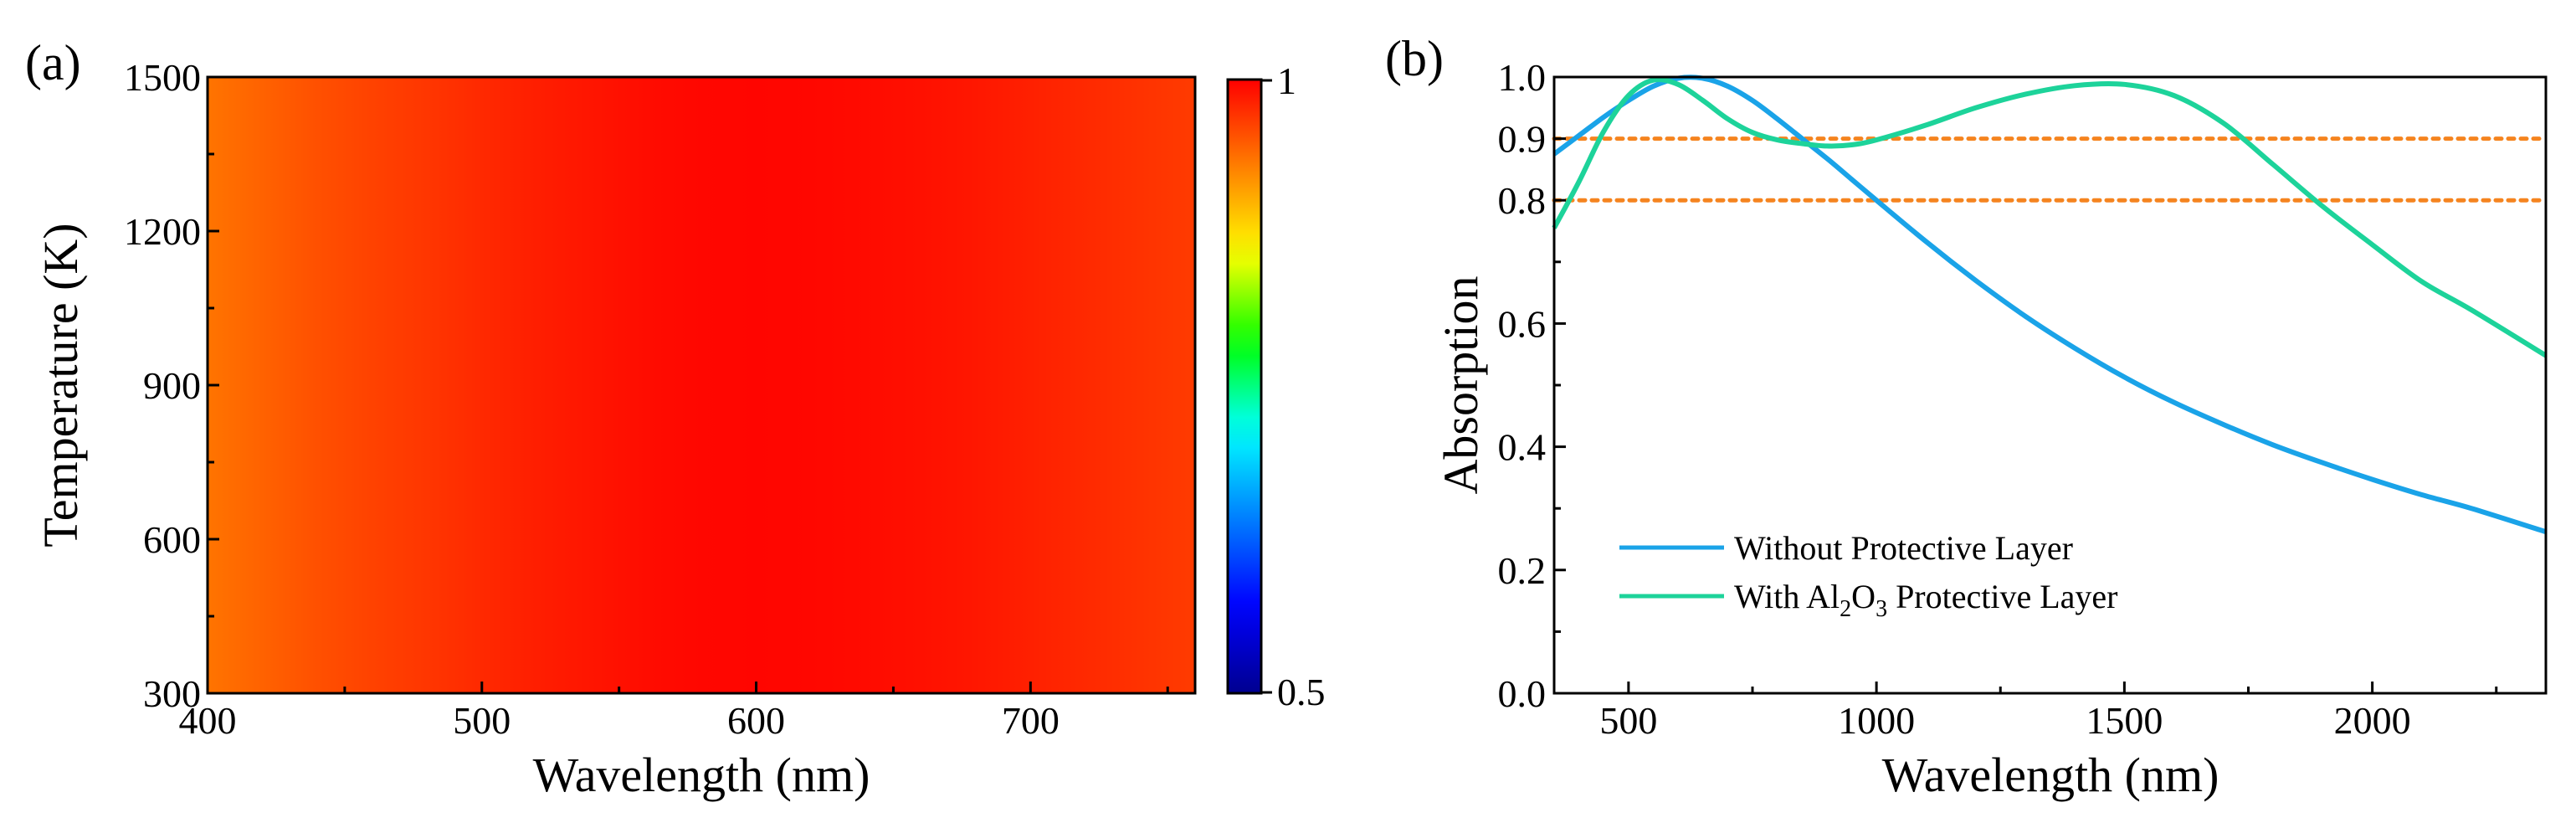  I want to click on b-x-tick-label: 2000, so click(2372, 721).